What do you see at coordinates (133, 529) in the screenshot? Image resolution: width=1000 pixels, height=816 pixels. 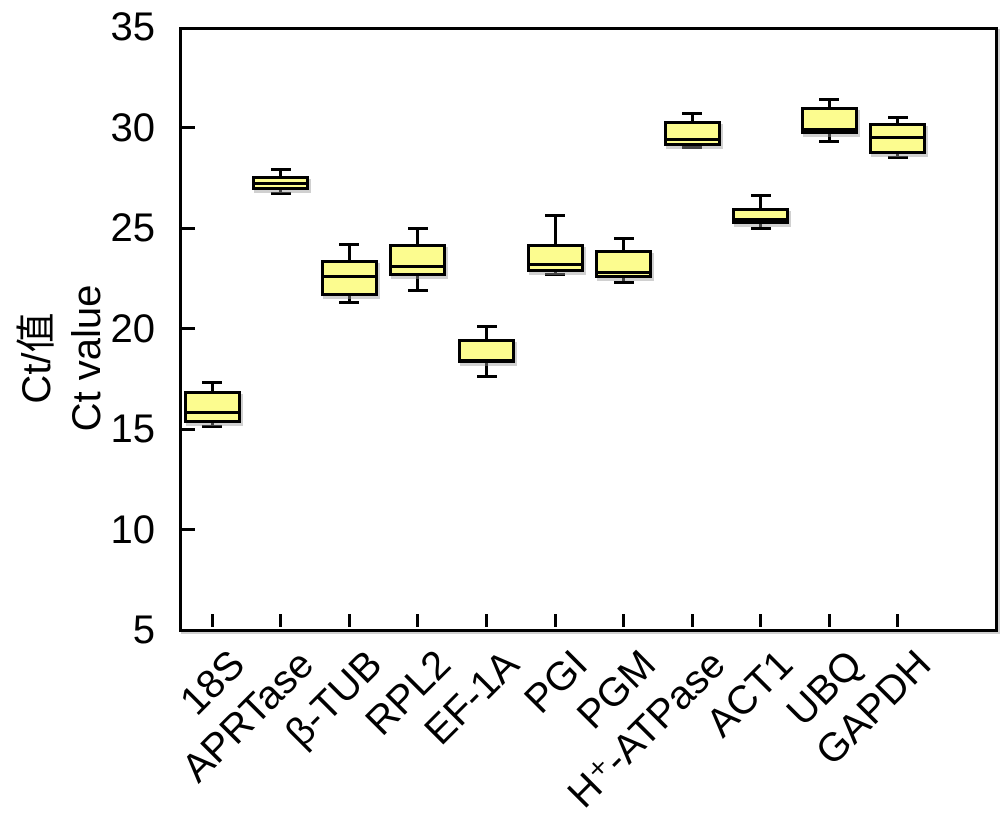 I see `y-tick-label: 10` at bounding box center [133, 529].